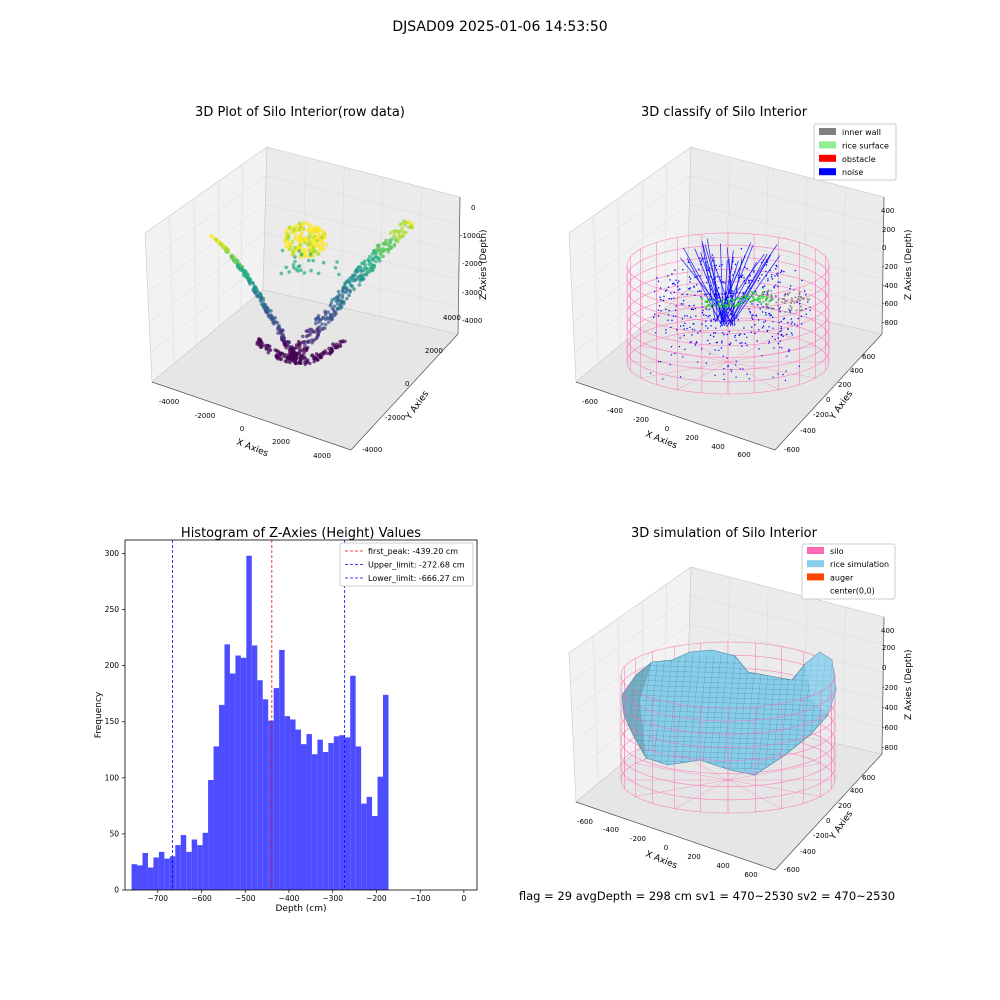  What do you see at coordinates (326, 369) in the screenshot?
I see `grid-line` at bounding box center [326, 369].